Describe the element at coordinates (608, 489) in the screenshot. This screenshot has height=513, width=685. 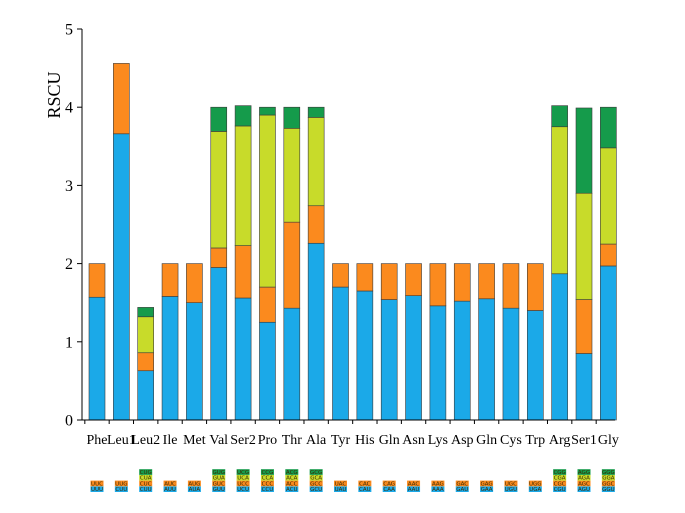
I see `codon-chip-ggu: GGU` at that location.